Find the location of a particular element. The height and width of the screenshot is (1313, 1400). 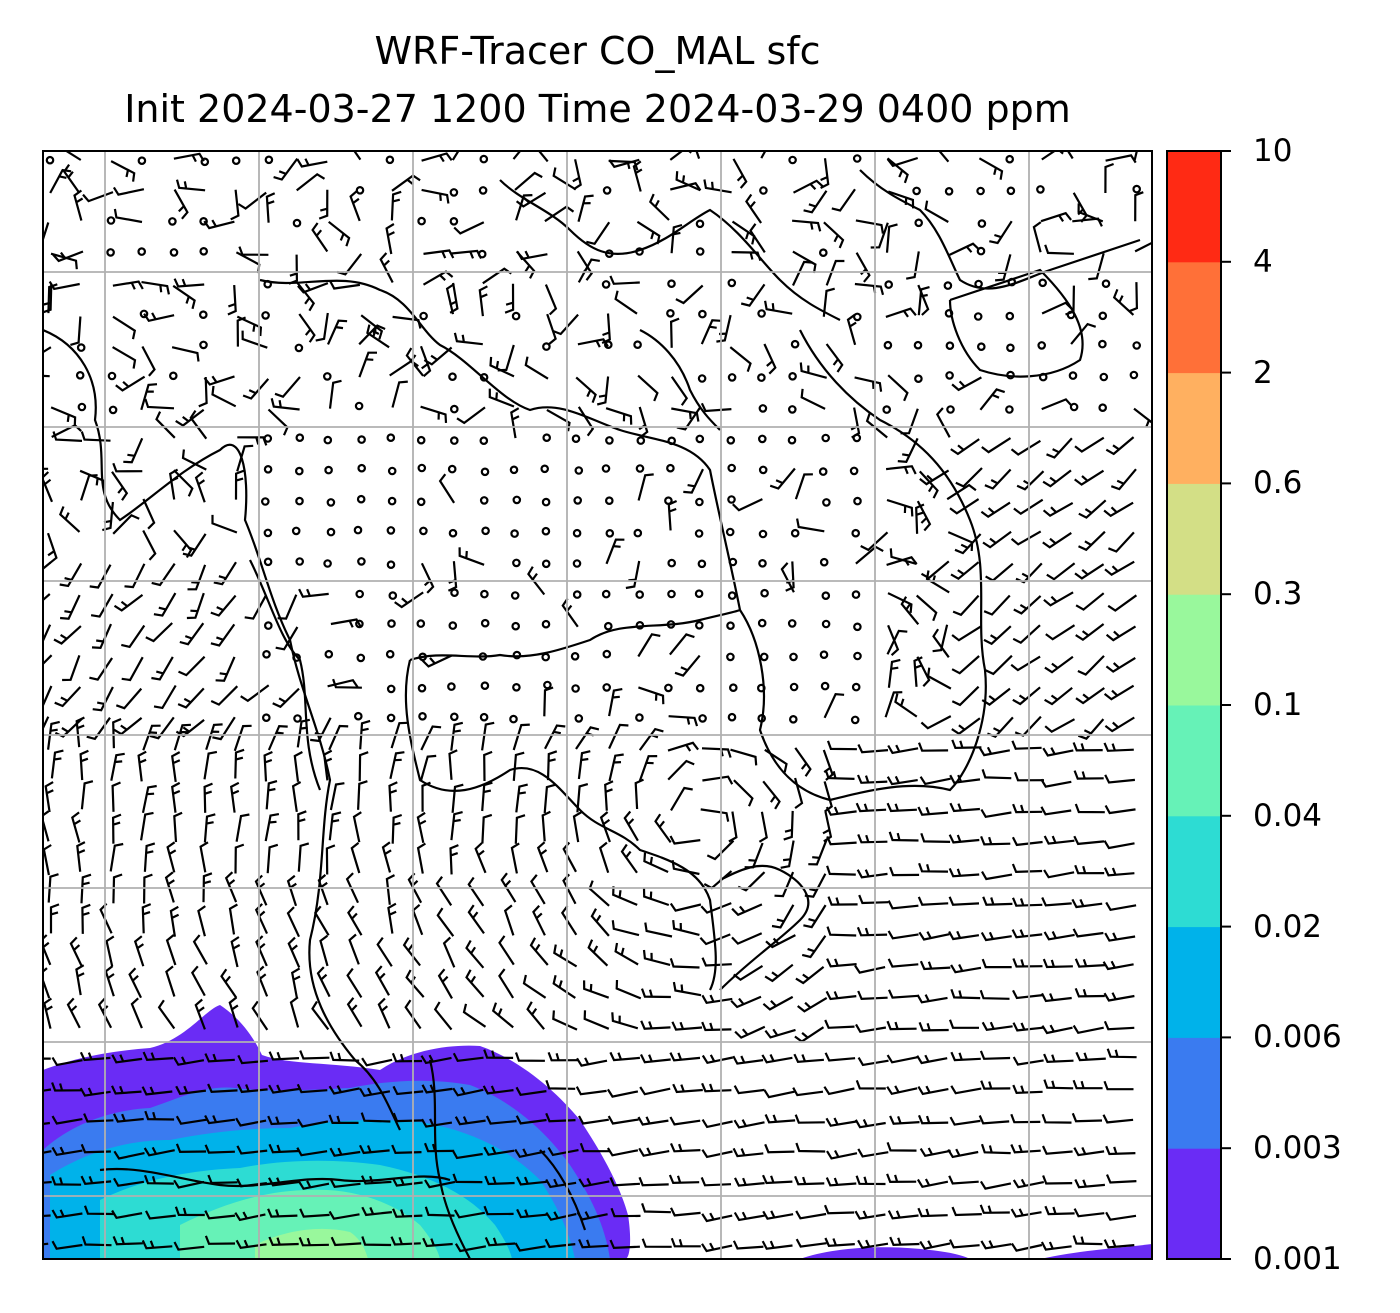

colorbar-tick-label: 0.006 is located at coordinates (1297, 1037).